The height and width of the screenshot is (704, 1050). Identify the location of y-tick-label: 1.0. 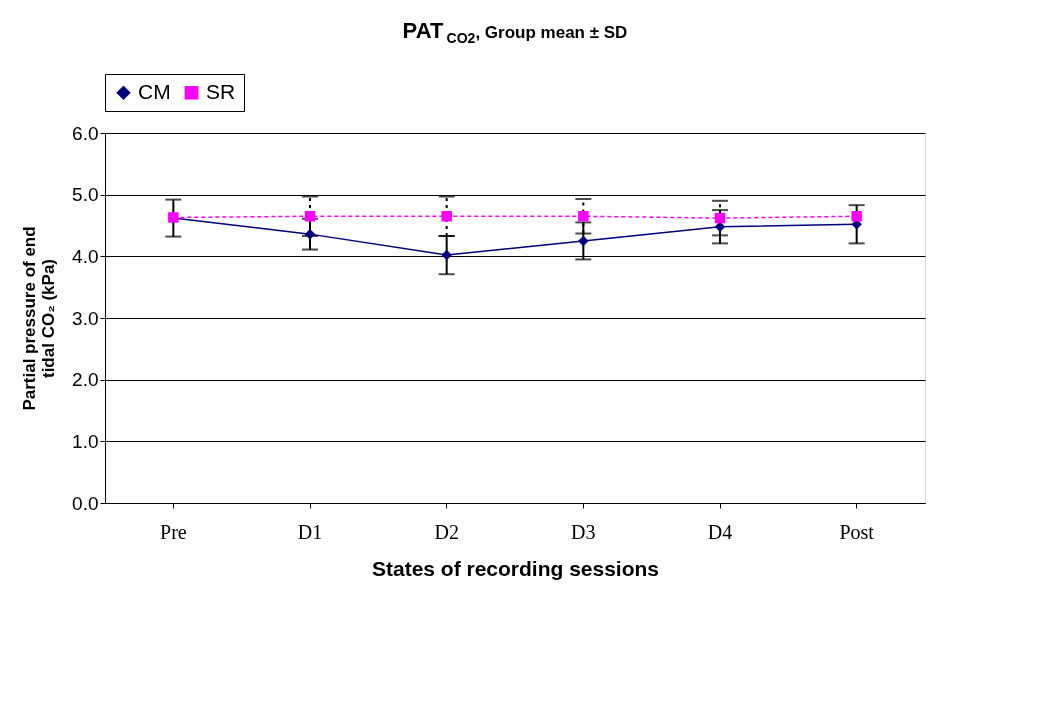
(85, 441).